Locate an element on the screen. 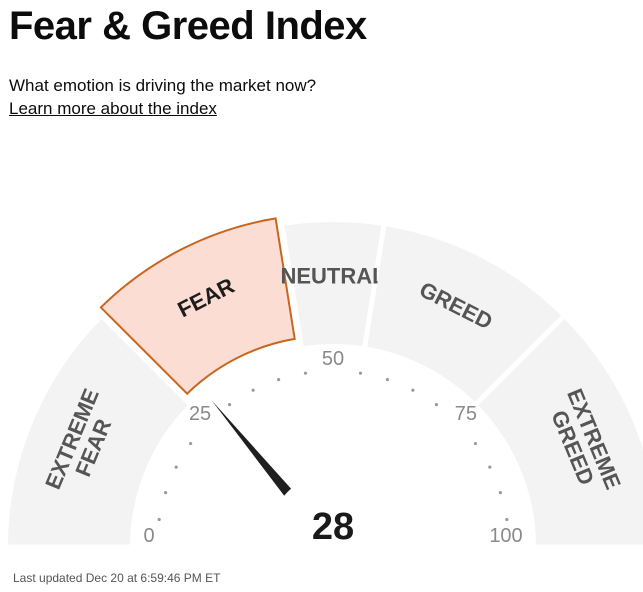  gauge-scale-label-50: 50 is located at coordinates (333, 359).